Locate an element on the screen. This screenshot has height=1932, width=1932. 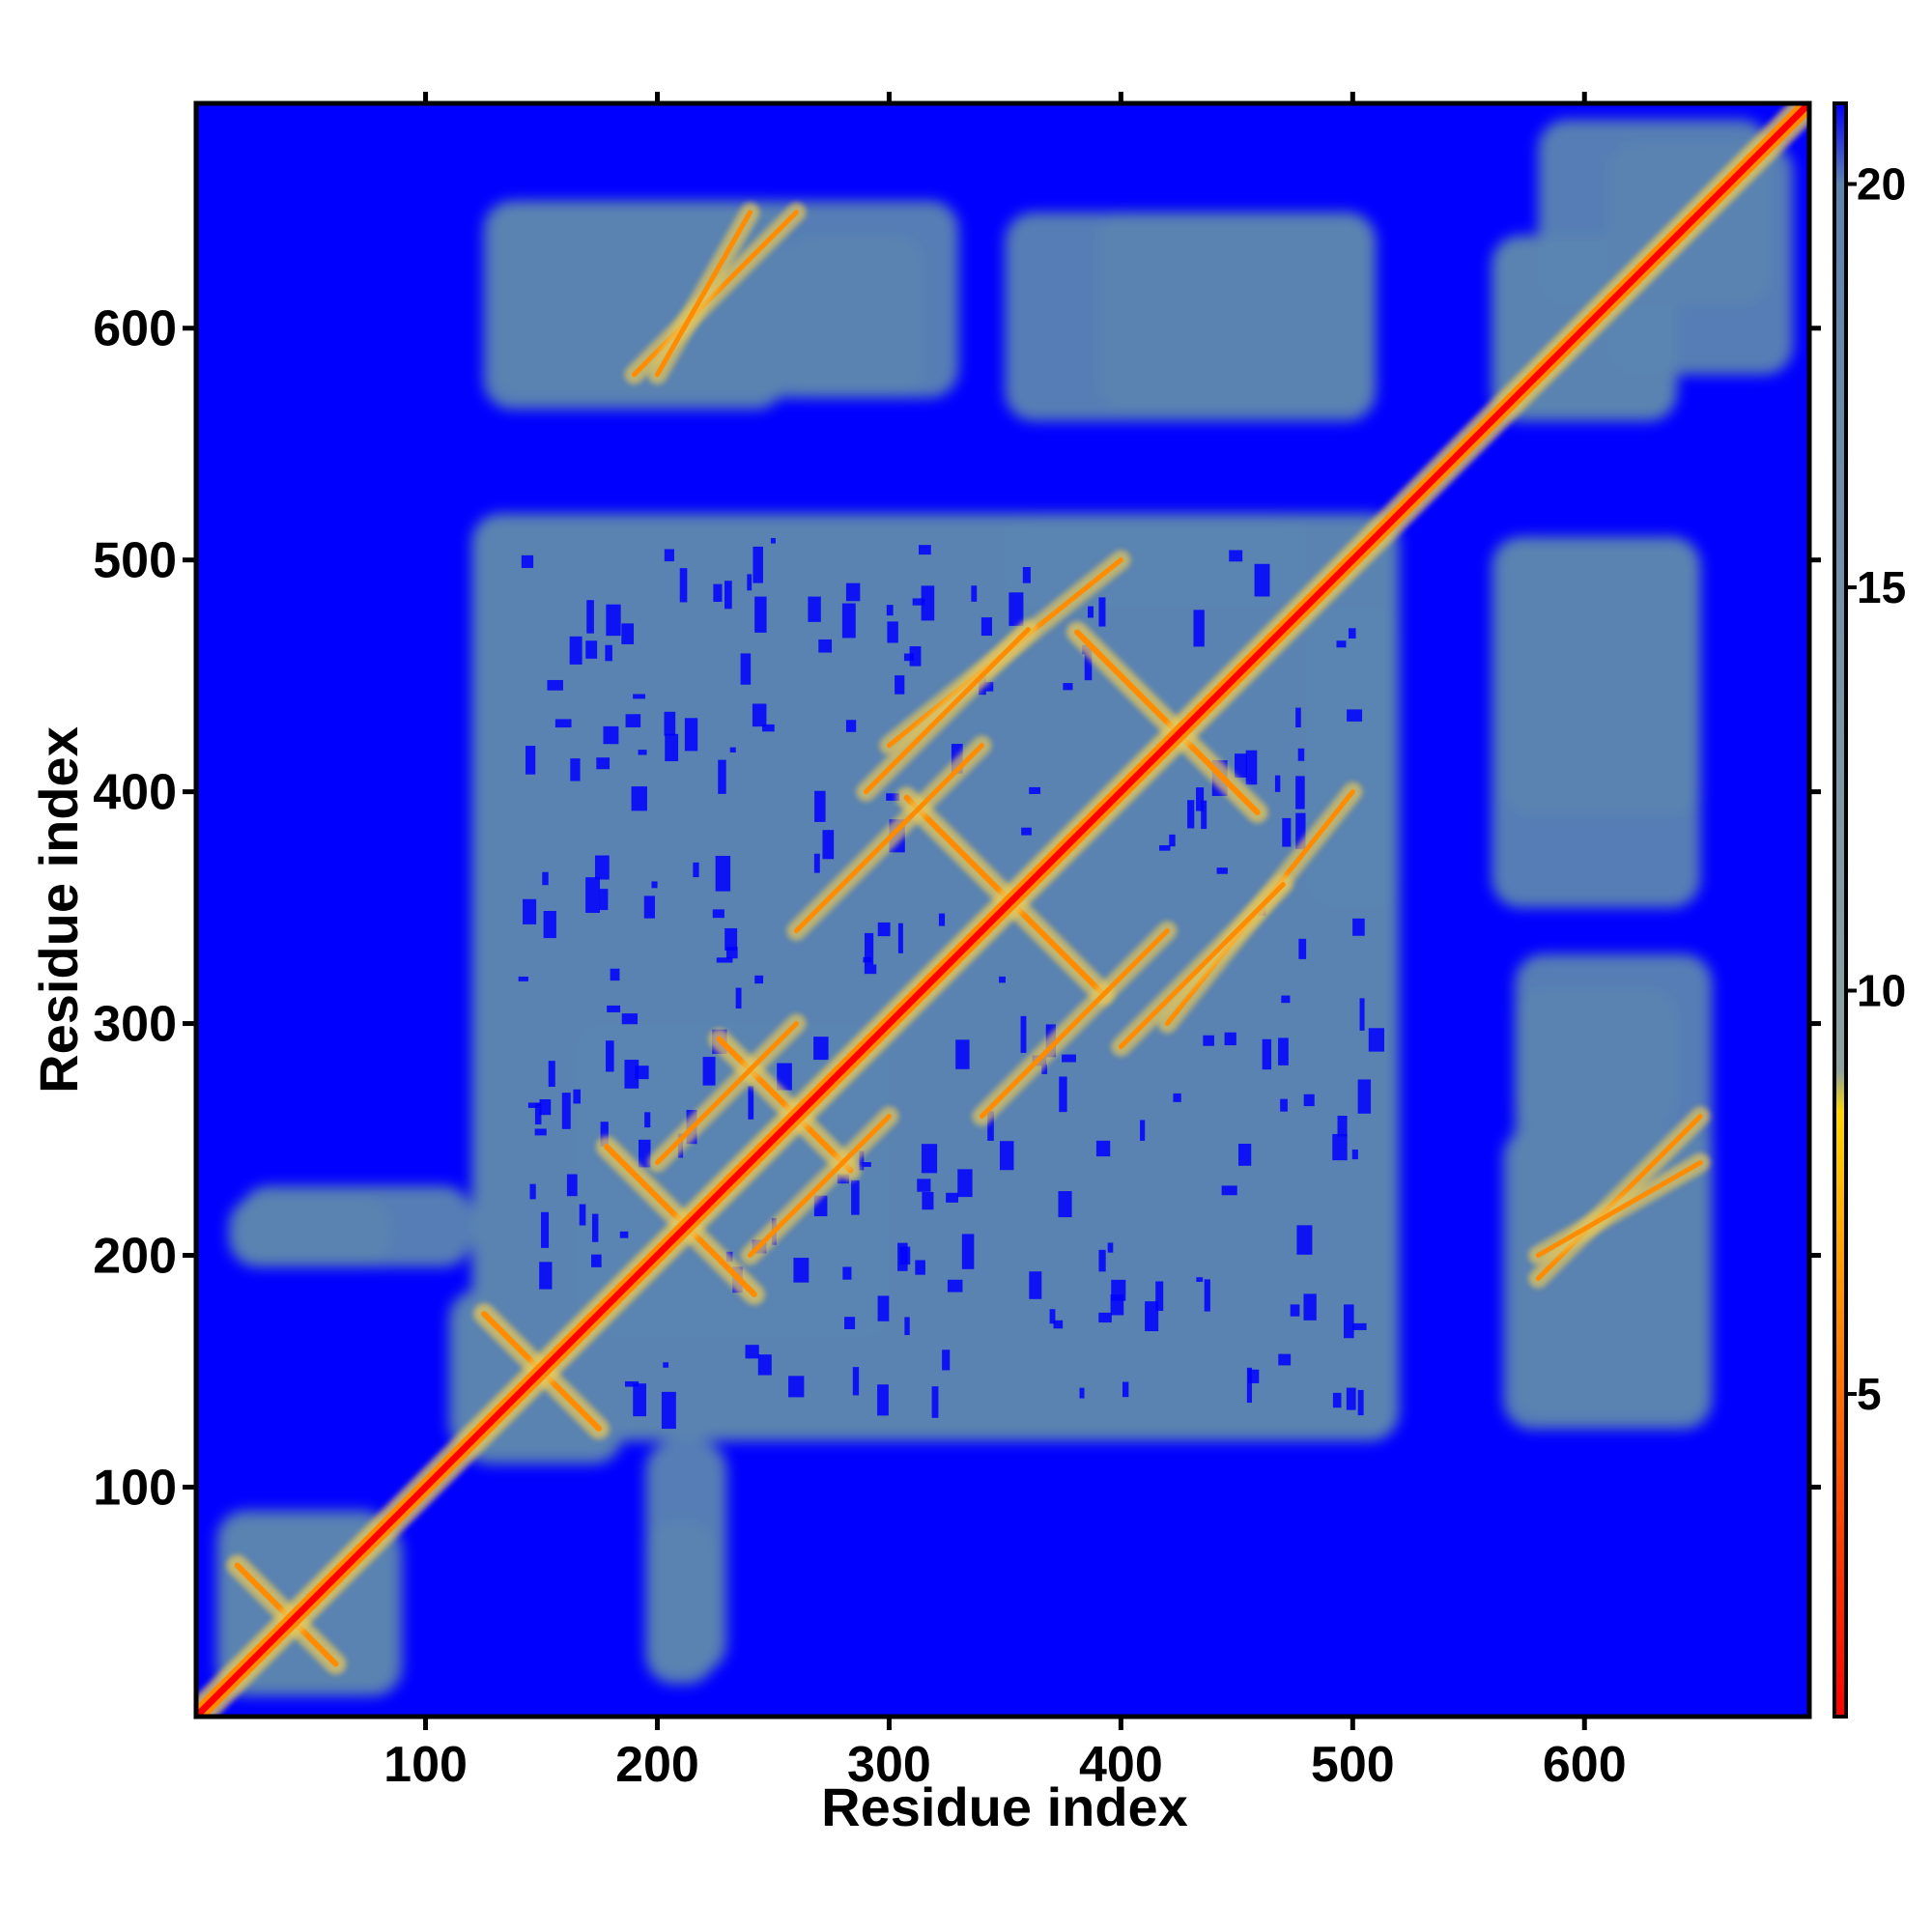
colorbar-tick-label: 10 is located at coordinates (1881, 991).